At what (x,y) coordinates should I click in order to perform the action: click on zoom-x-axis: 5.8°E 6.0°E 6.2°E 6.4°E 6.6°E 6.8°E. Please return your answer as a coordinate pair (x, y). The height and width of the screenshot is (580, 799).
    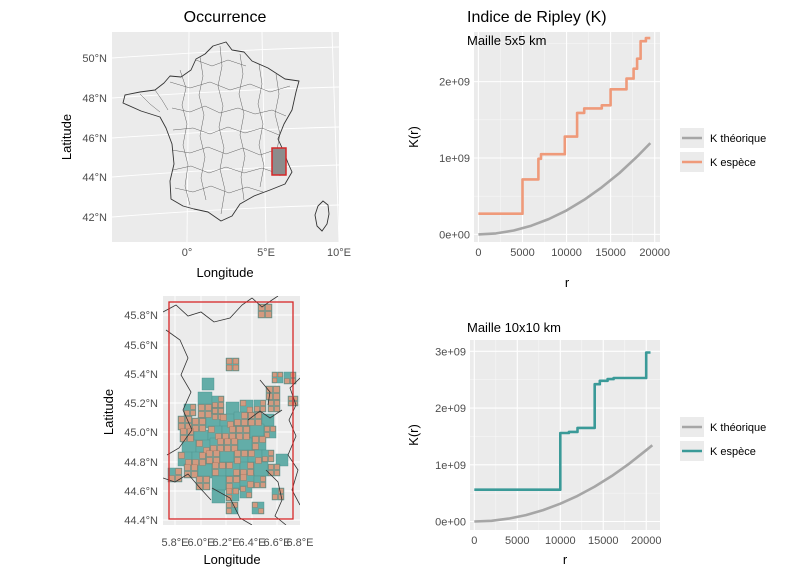
    Looking at the image, I should click on (237, 543).